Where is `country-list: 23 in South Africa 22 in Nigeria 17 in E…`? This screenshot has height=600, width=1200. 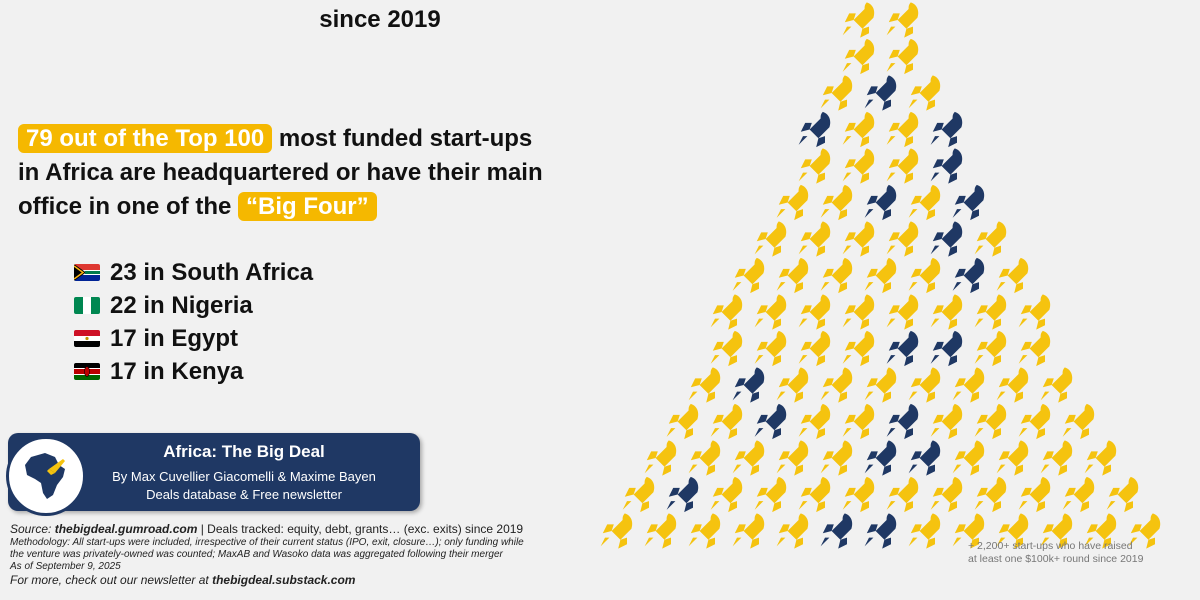
country-list: 23 in South Africa 22 in Nigeria 17 in E… is located at coordinates (193, 322).